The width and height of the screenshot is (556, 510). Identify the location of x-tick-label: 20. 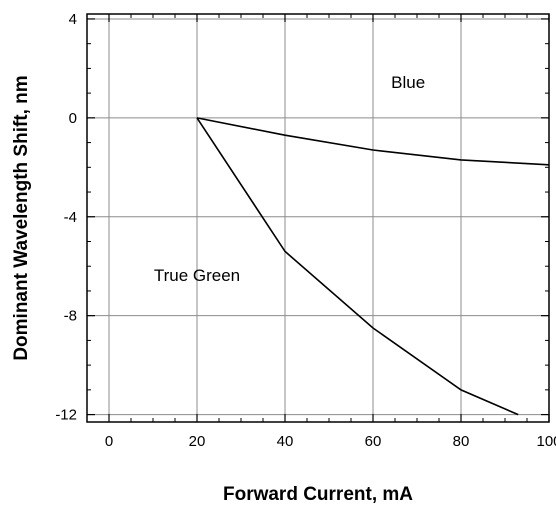
(197, 441).